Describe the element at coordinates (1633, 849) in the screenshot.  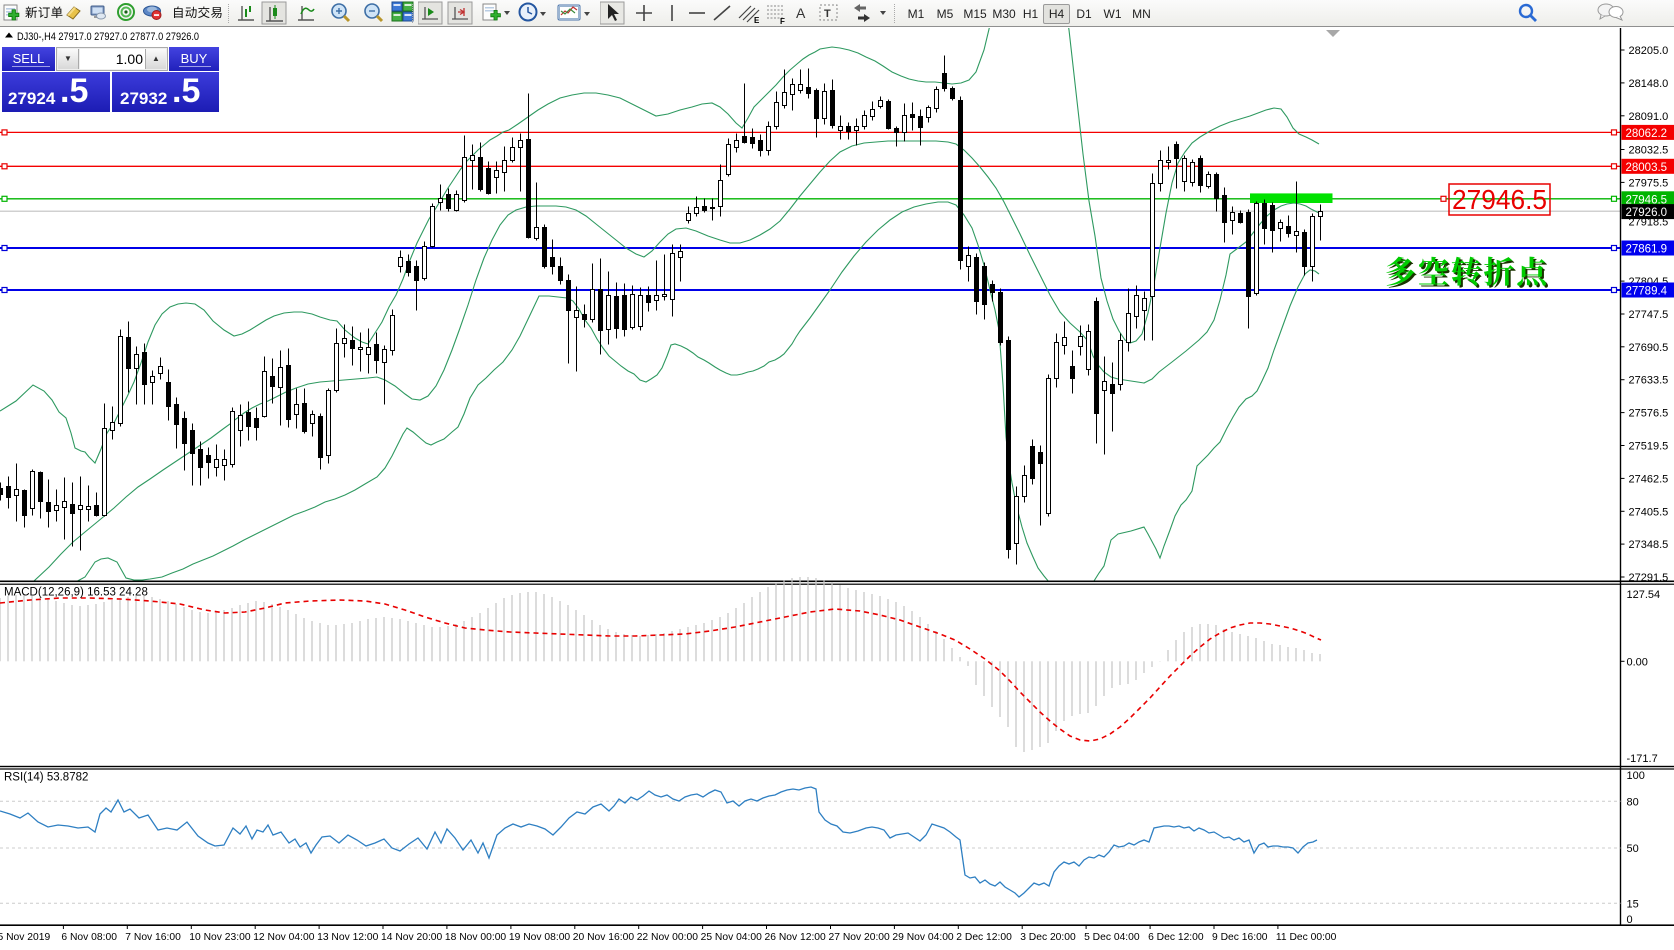
I see `svg-text: 50` at that location.